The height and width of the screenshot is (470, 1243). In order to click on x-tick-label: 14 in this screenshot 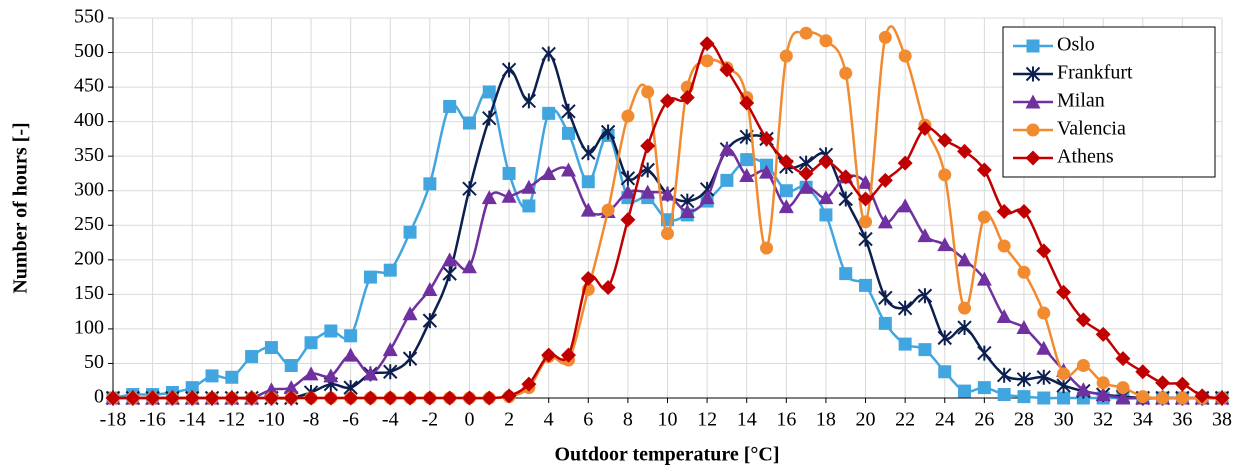, I will do `click(747, 420)`.